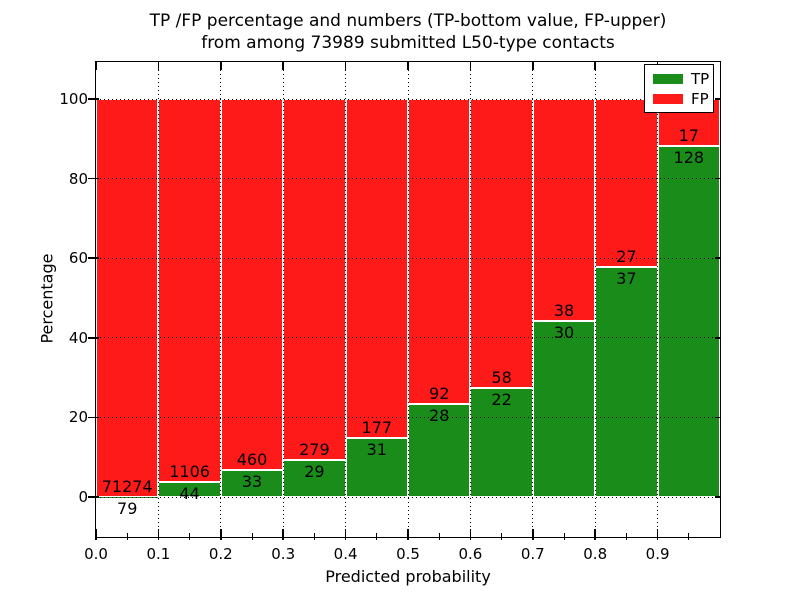 This screenshot has width=800, height=600. I want to click on y-tick-label: 100, so click(73, 99).